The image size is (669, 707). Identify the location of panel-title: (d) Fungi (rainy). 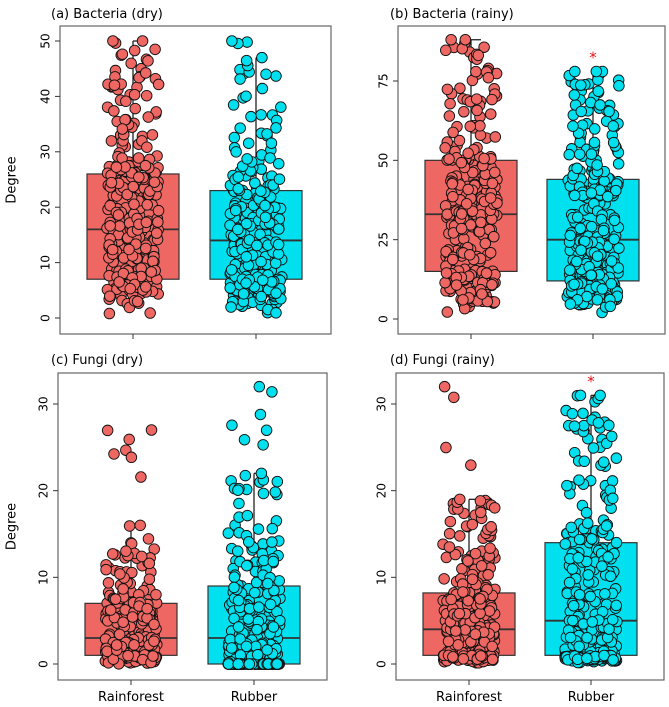
(442, 360).